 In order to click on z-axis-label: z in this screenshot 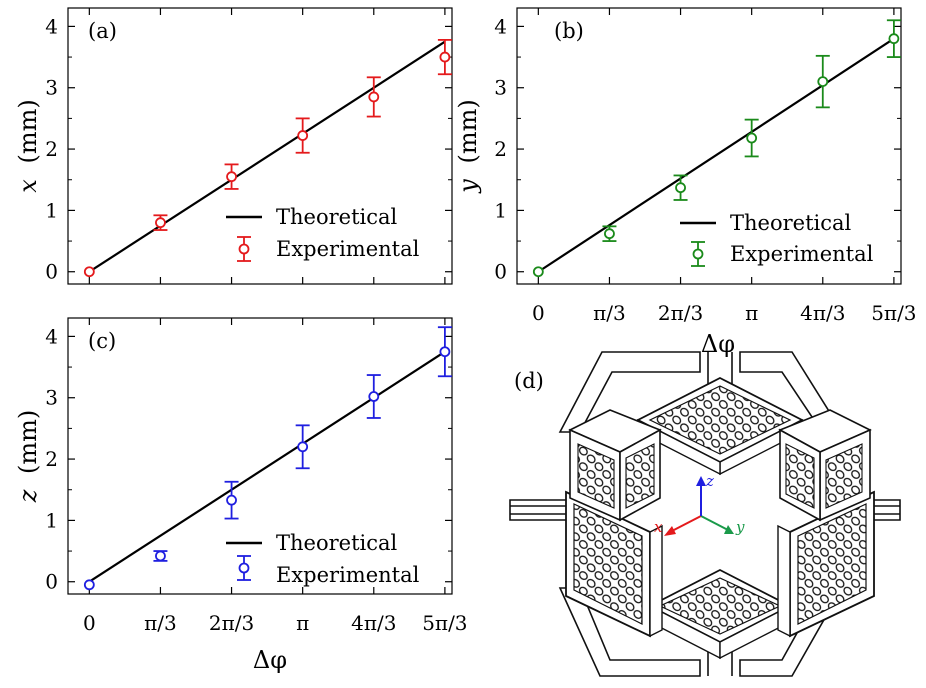, I will do `click(709, 481)`.